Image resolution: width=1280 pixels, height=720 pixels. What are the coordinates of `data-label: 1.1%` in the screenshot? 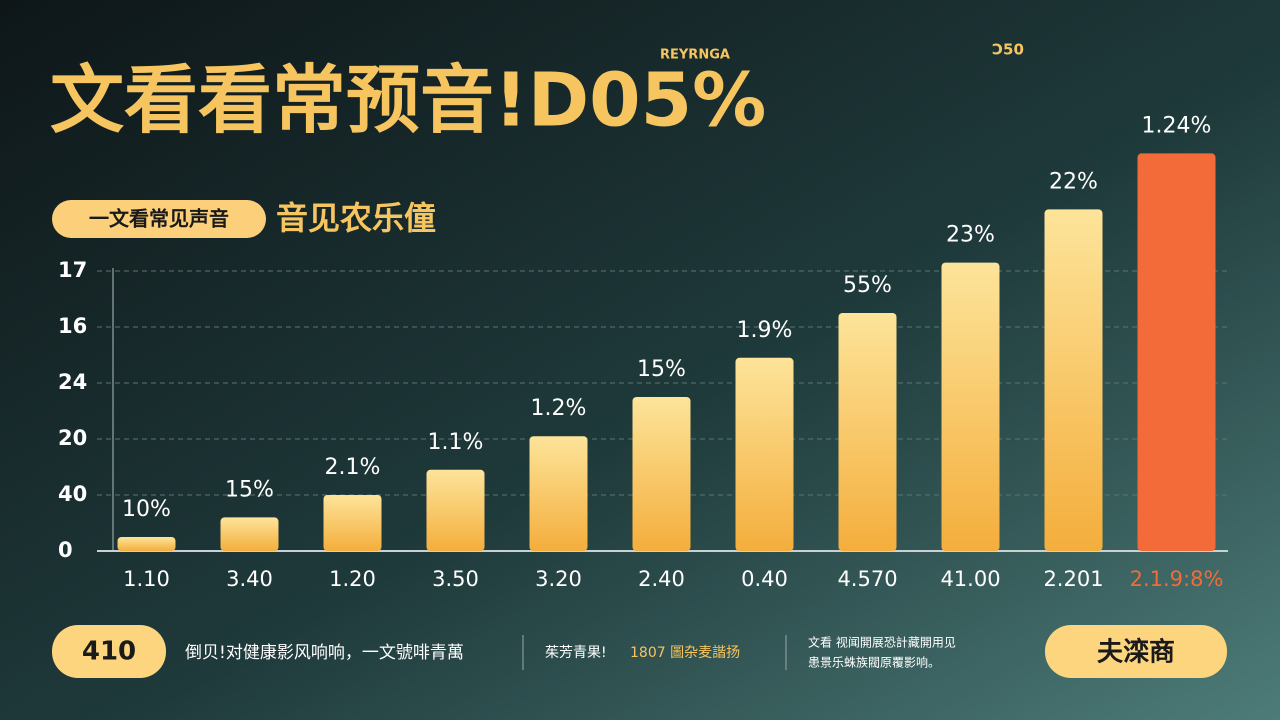 It's located at (456, 442).